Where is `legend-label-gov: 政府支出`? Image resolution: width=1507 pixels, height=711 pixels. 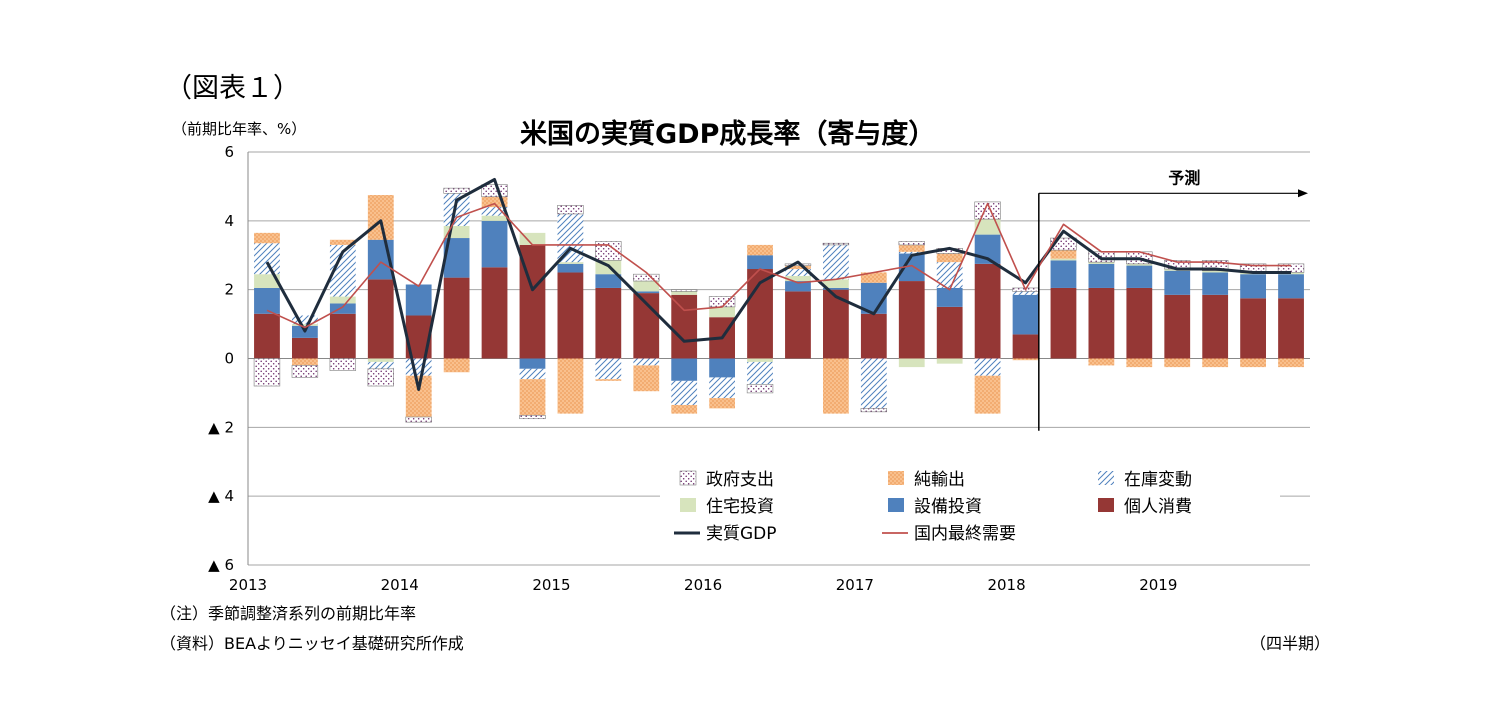
legend-label-gov: 政府支出 is located at coordinates (740, 480).